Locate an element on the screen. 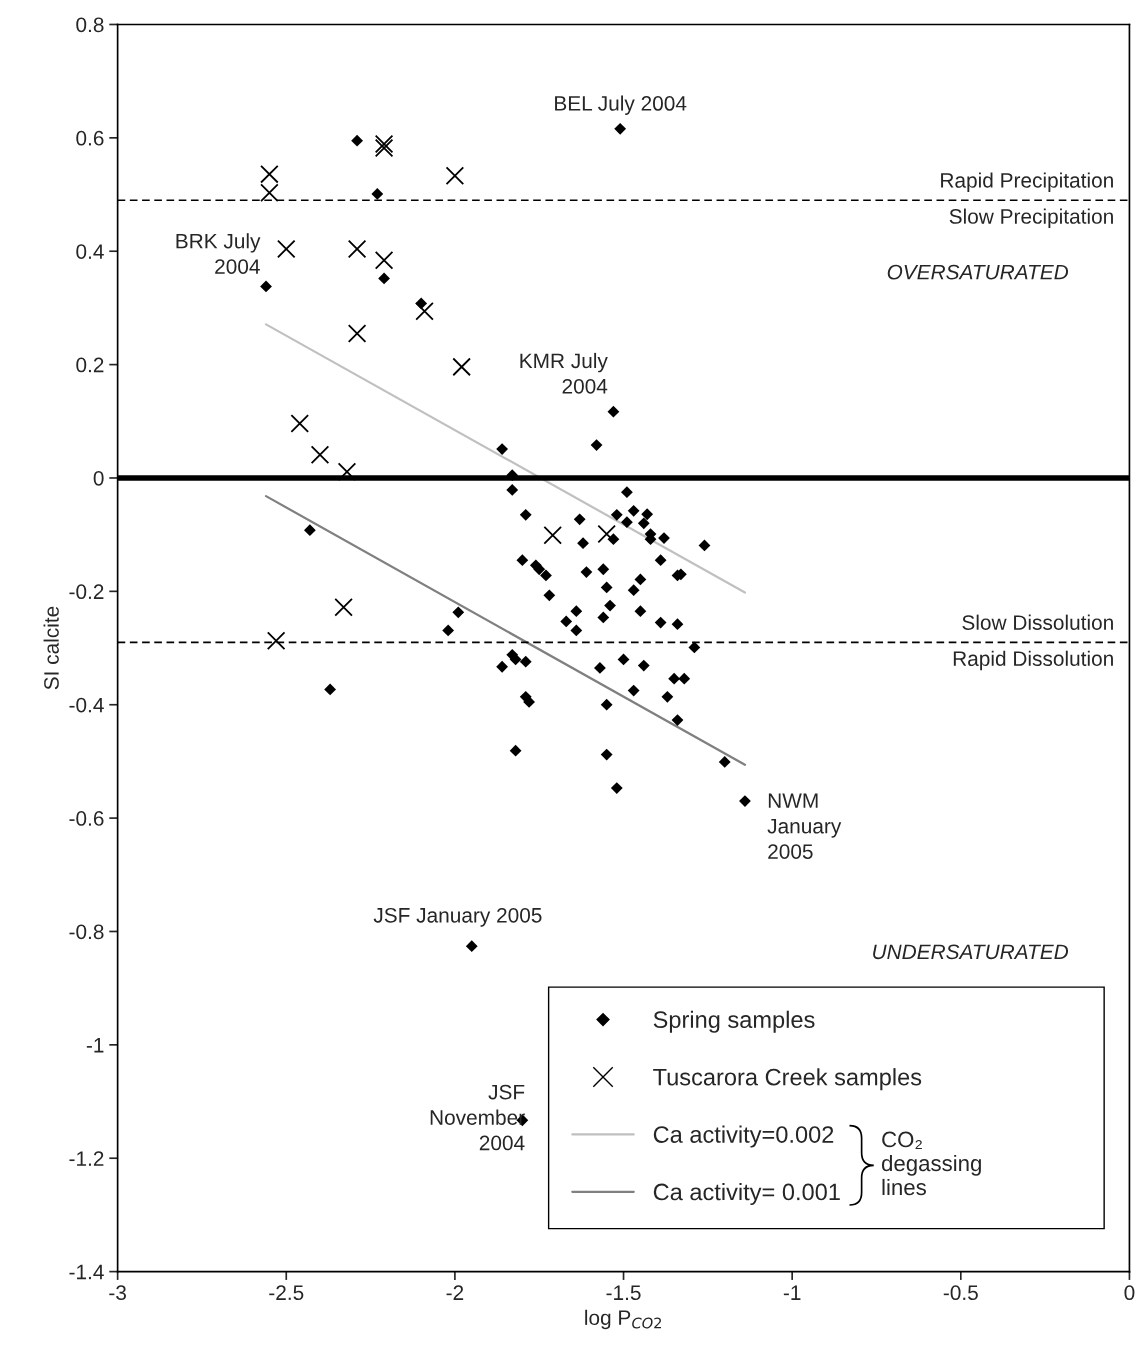 The height and width of the screenshot is (1360, 1142). x-tick-label: -2 is located at coordinates (455, 1292).